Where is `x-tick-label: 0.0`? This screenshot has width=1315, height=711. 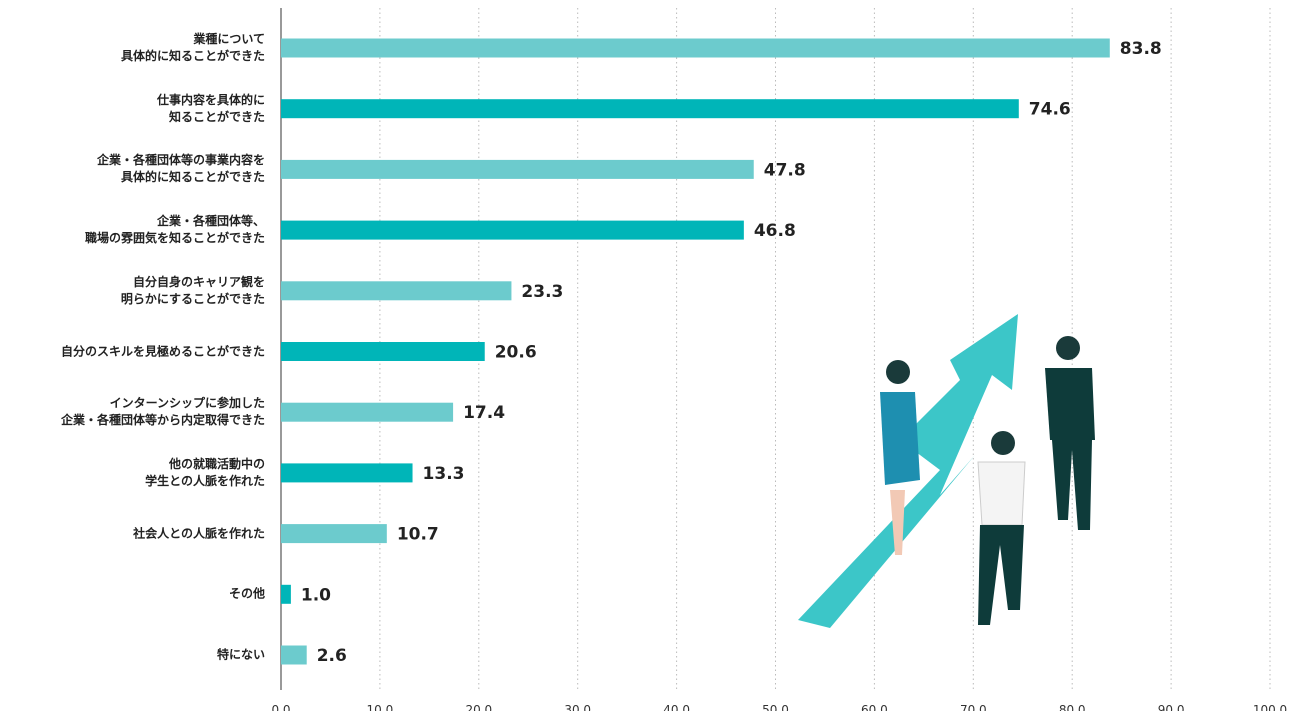
x-tick-label: 0.0 is located at coordinates (280, 707).